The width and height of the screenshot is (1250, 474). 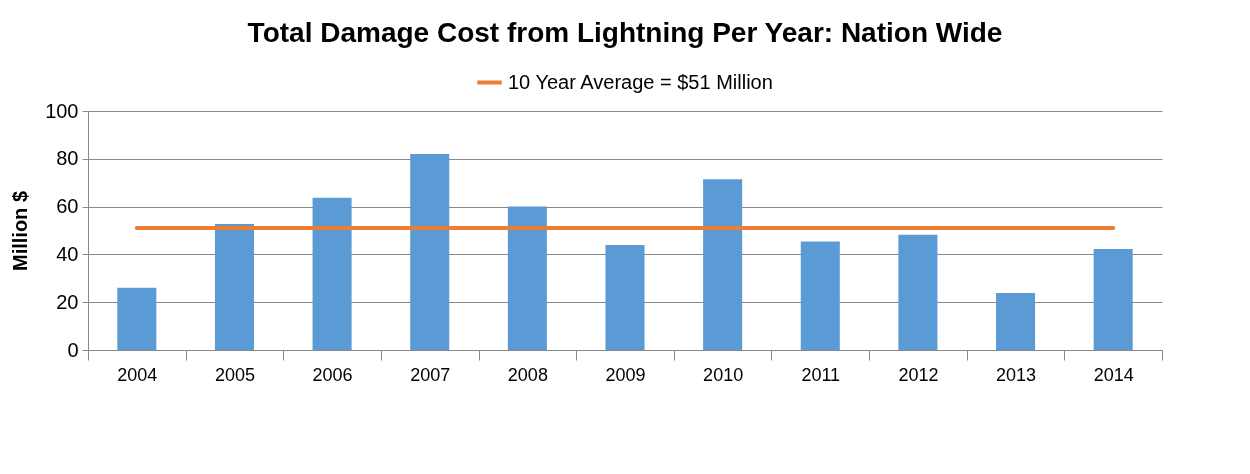 What do you see at coordinates (527, 374) in the screenshot?
I see `x-tick-label: 2008` at bounding box center [527, 374].